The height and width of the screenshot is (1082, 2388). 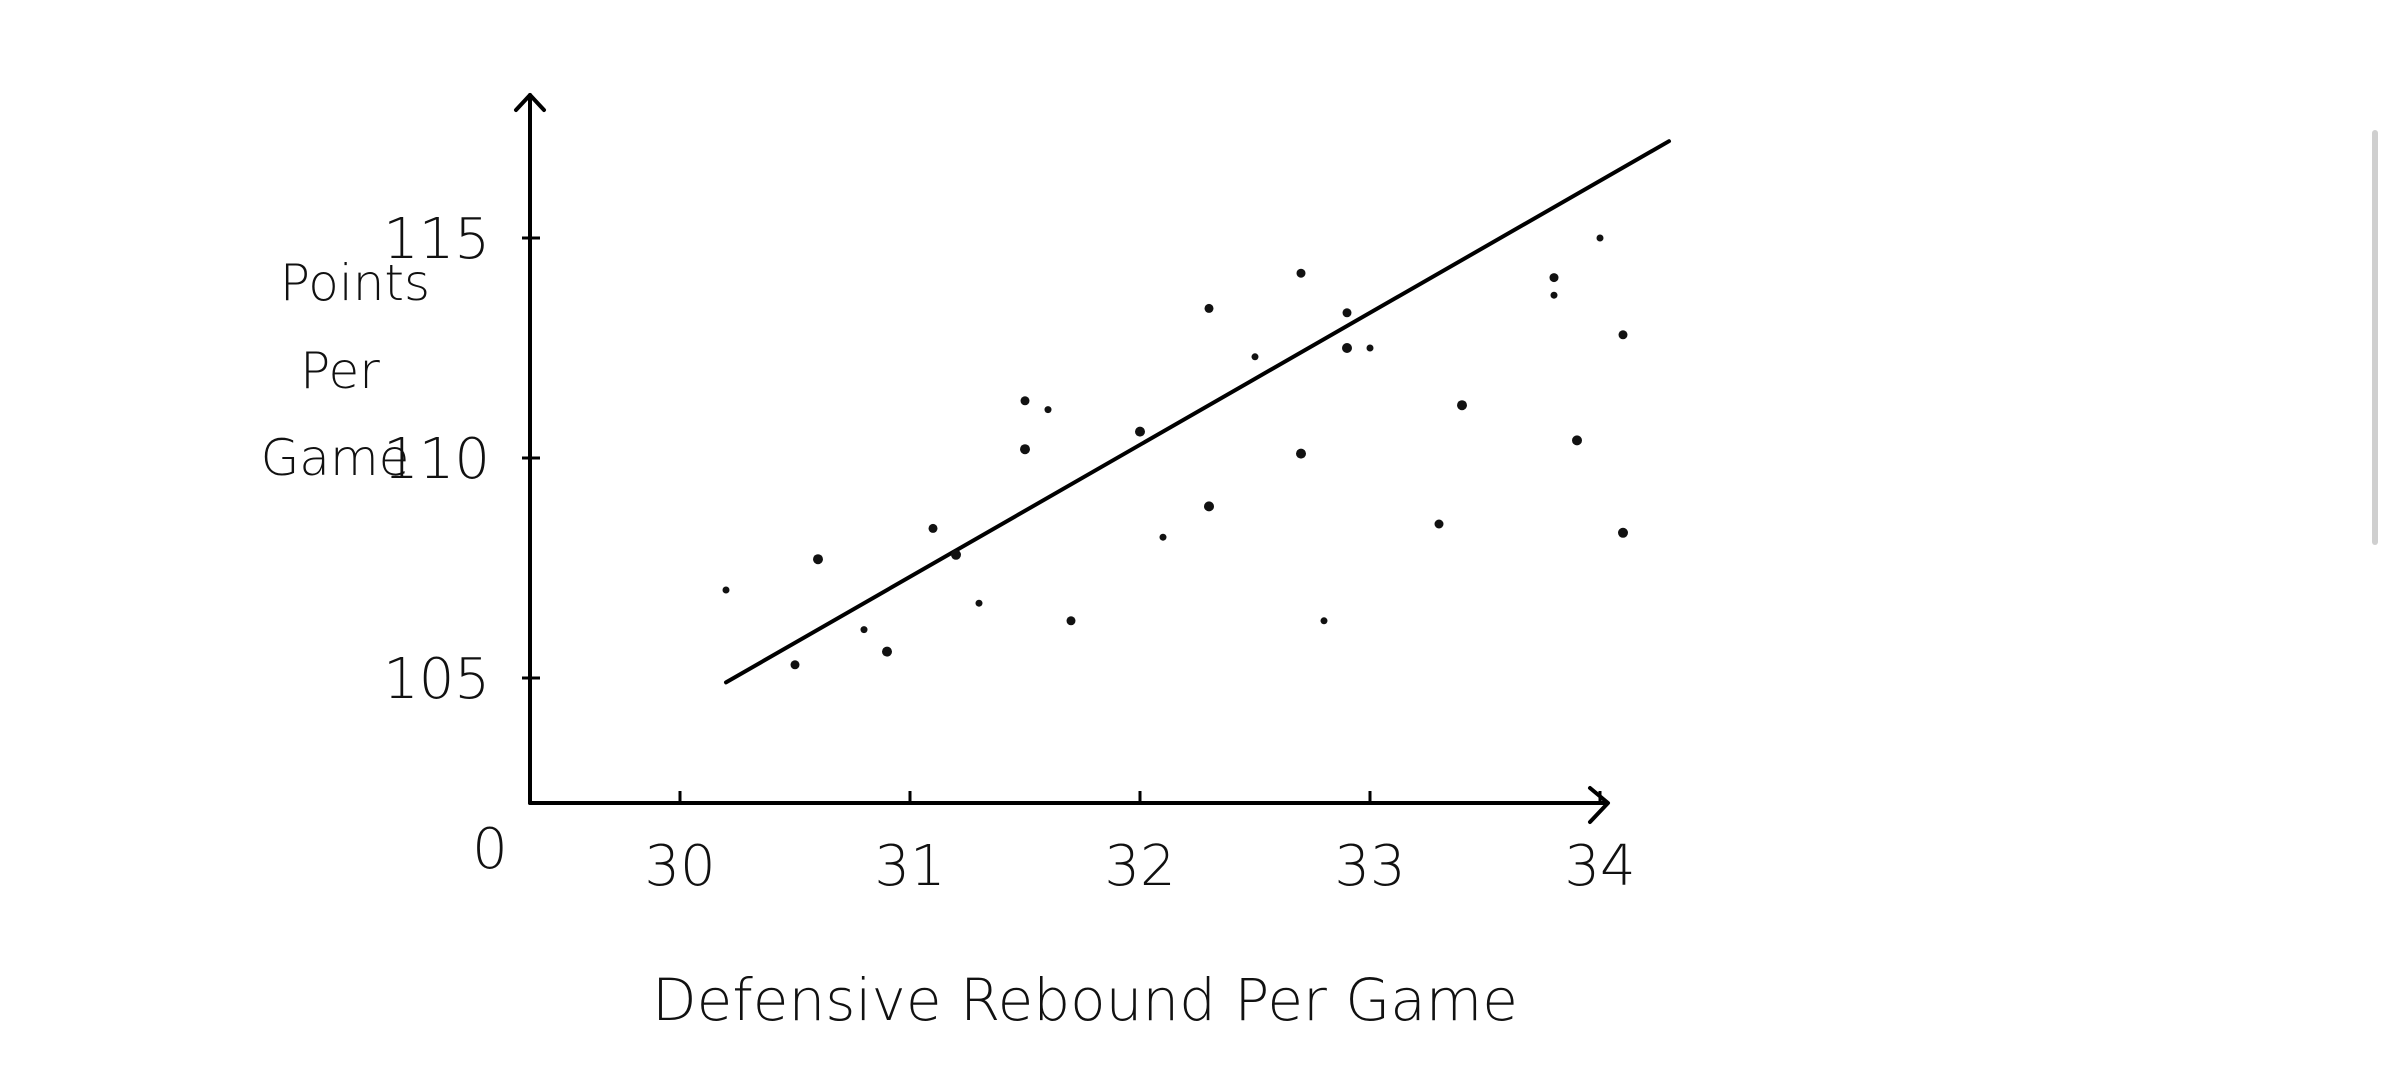 I want to click on x-axis-title: Defensive Rebound Per Game, so click(x=1085, y=1000).